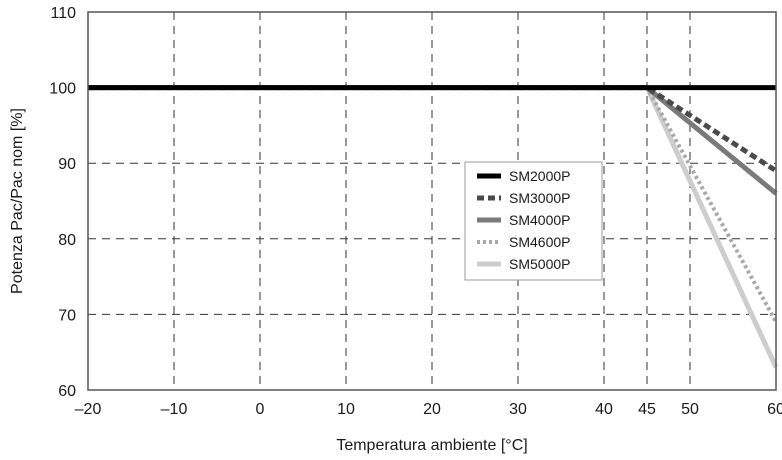 Image resolution: width=782 pixels, height=460 pixels. What do you see at coordinates (174, 409) in the screenshot?
I see `x-tick-label: –10` at bounding box center [174, 409].